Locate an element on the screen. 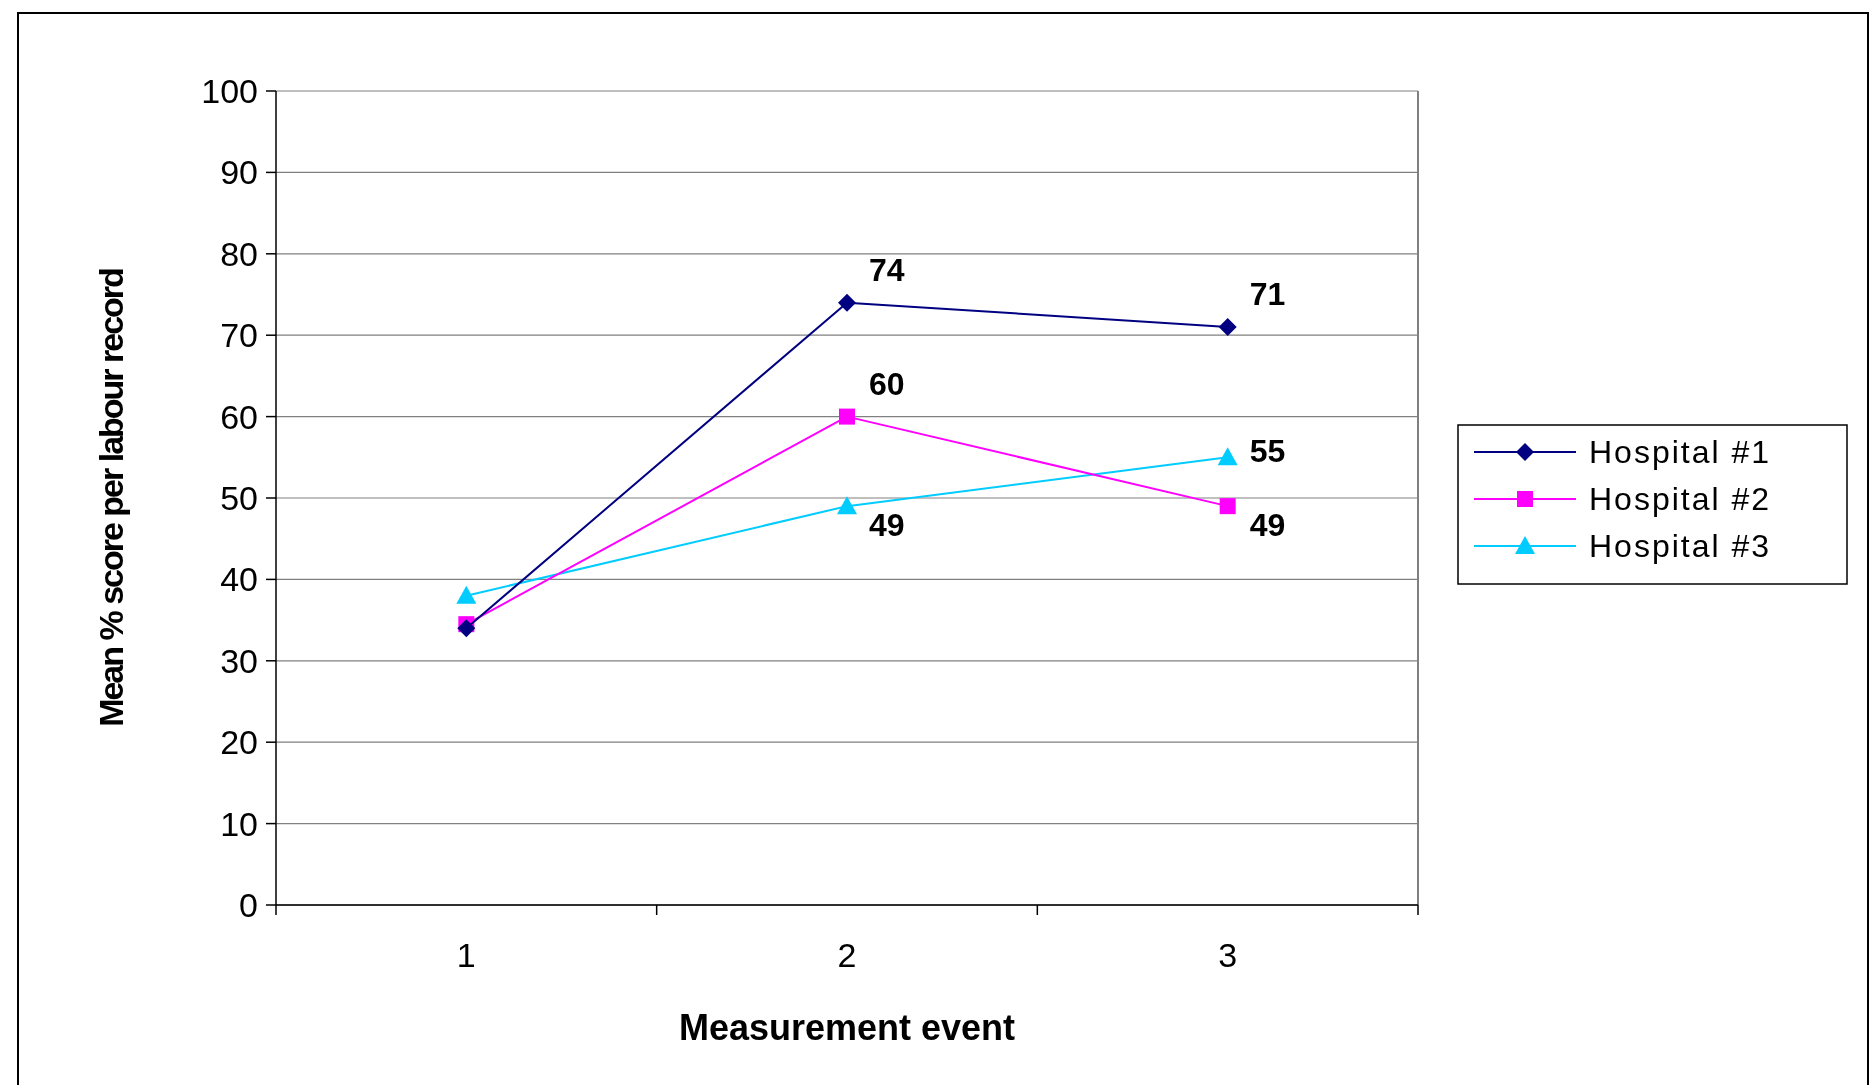 The height and width of the screenshot is (1085, 1870). y-tick-label: 70 is located at coordinates (239, 335).